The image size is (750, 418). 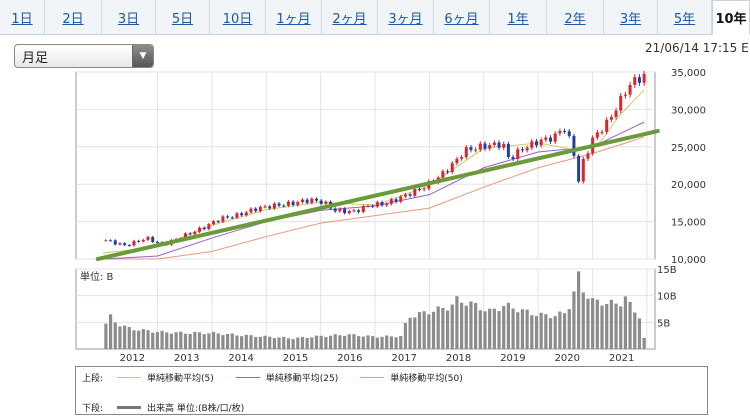 I want to click on tab-14: 10年, so click(x=731, y=17).